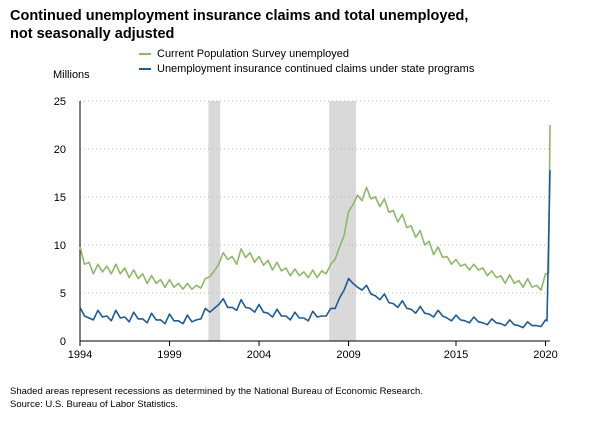 The image size is (600, 430). What do you see at coordinates (259, 355) in the screenshot?
I see `x-tick-label-2004: 2004` at bounding box center [259, 355].